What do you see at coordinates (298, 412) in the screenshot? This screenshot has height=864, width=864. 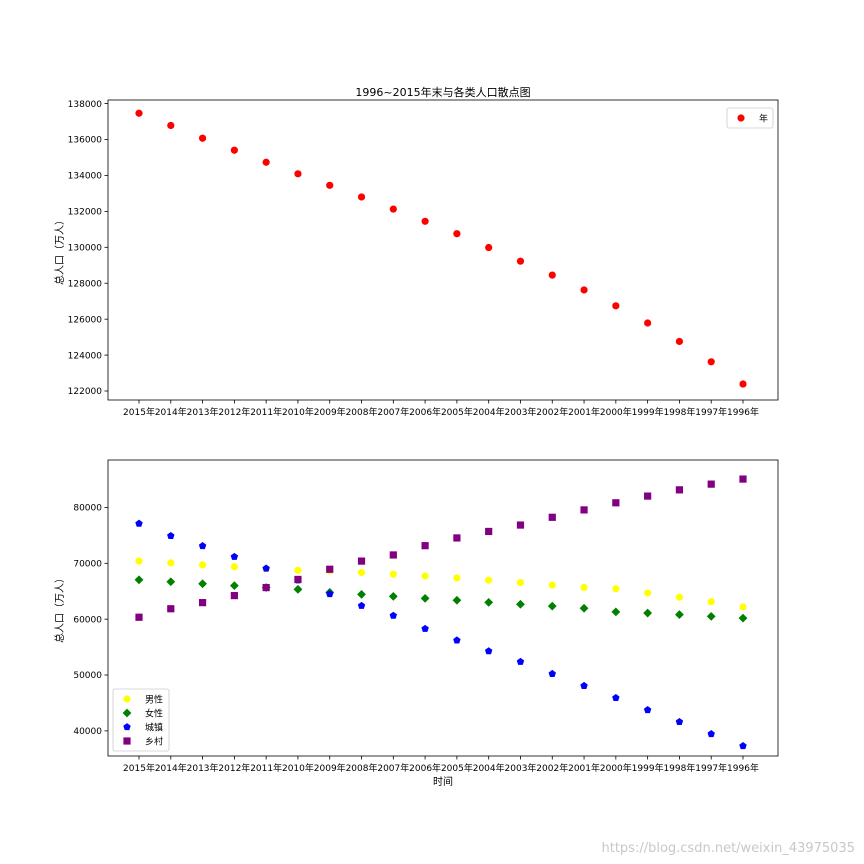 I see `chart-1-x-tick-label: 2010年` at bounding box center [298, 412].